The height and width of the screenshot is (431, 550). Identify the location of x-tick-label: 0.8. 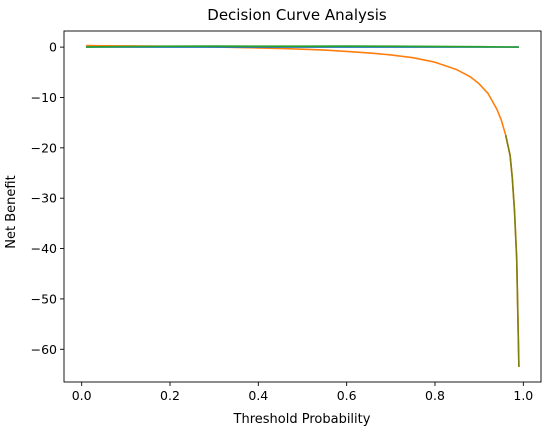
(435, 395).